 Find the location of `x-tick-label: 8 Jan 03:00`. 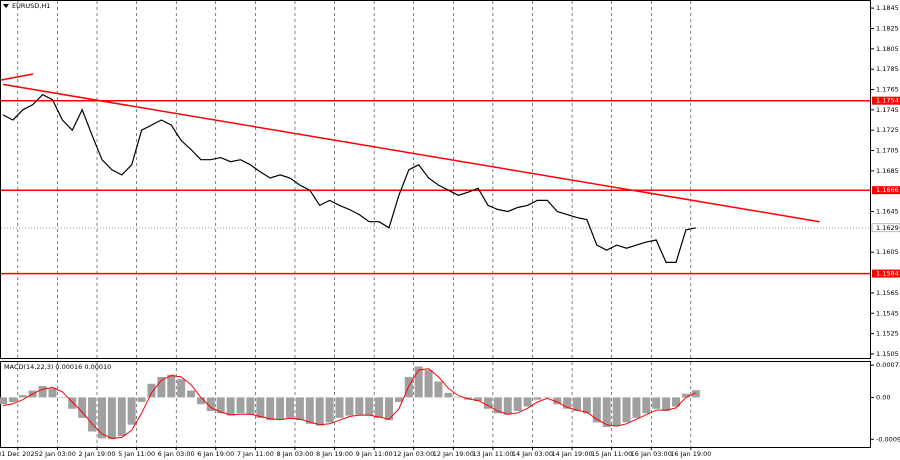

x-tick-label: 8 Jan 03:00 is located at coordinates (294, 454).